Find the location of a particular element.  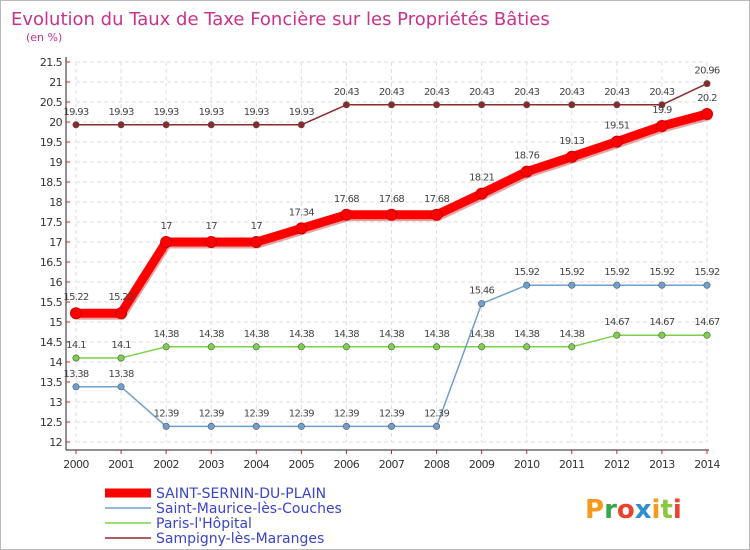

x-tick-label: 2010 is located at coordinates (527, 464).